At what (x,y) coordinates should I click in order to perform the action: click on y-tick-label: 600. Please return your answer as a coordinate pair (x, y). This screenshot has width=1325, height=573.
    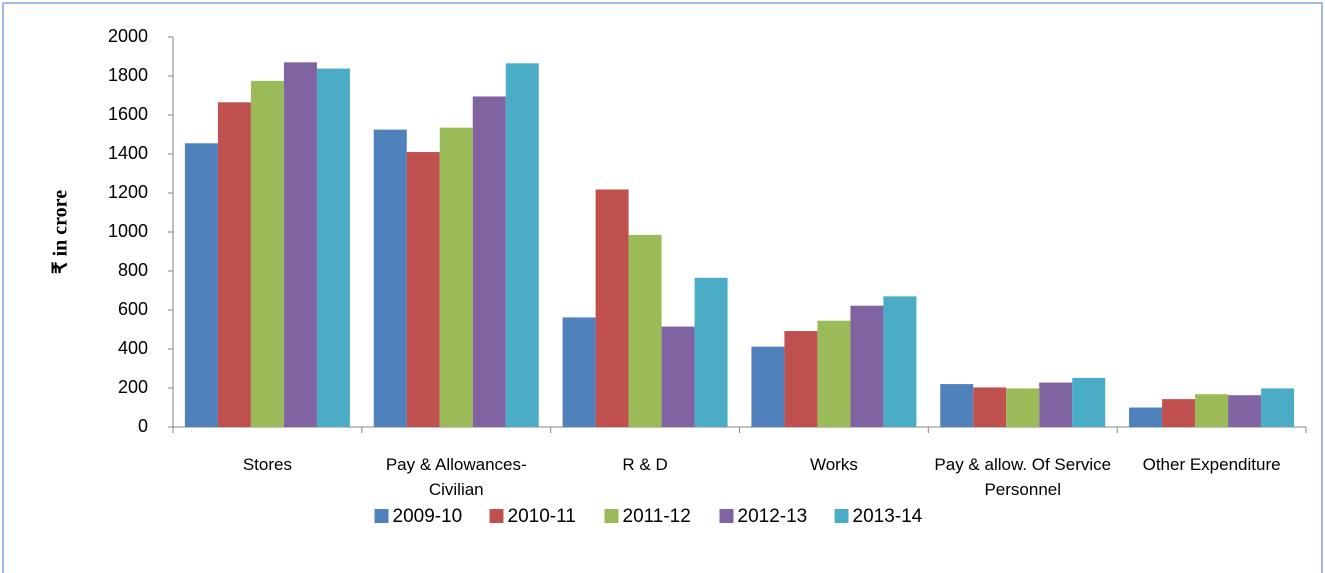
    Looking at the image, I should click on (133, 309).